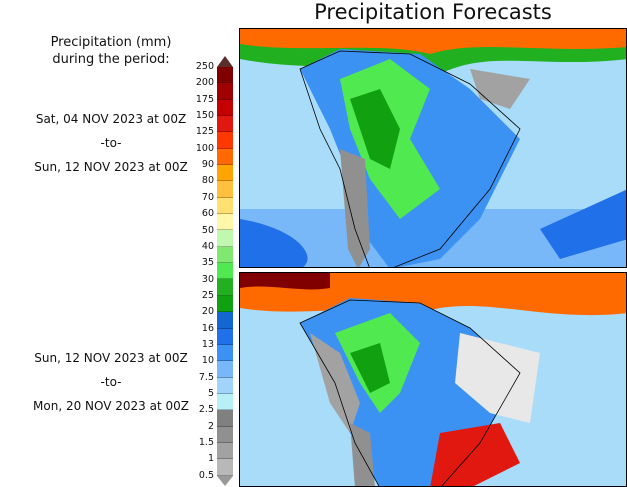 Image resolution: width=627 pixels, height=487 pixels. Describe the element at coordinates (207, 279) in the screenshot. I see `color-bar-label: 30` at that location.